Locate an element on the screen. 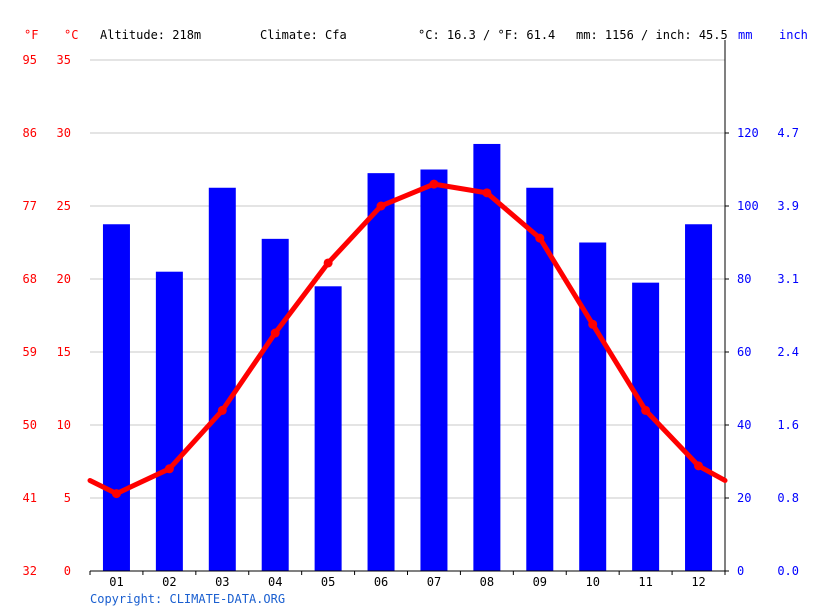 The image size is (815, 611). mm-unit-label: mm is located at coordinates (745, 35).